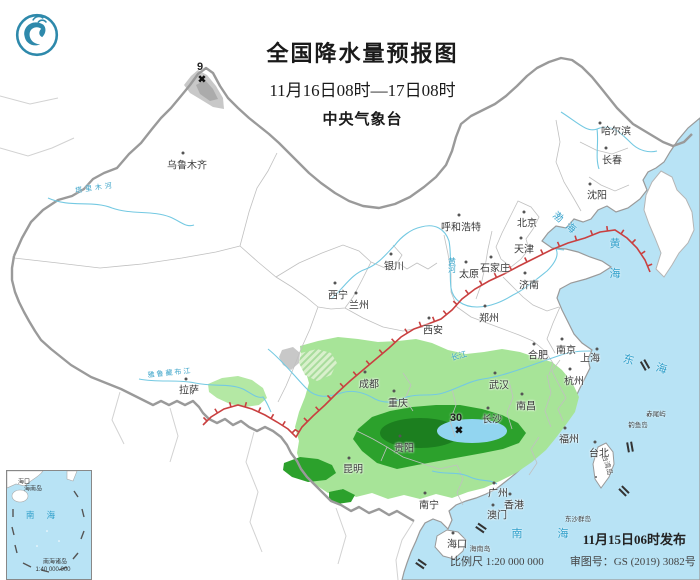 This screenshot has height=580, width=700. I want to click on city-label: 西安, so click(433, 331).